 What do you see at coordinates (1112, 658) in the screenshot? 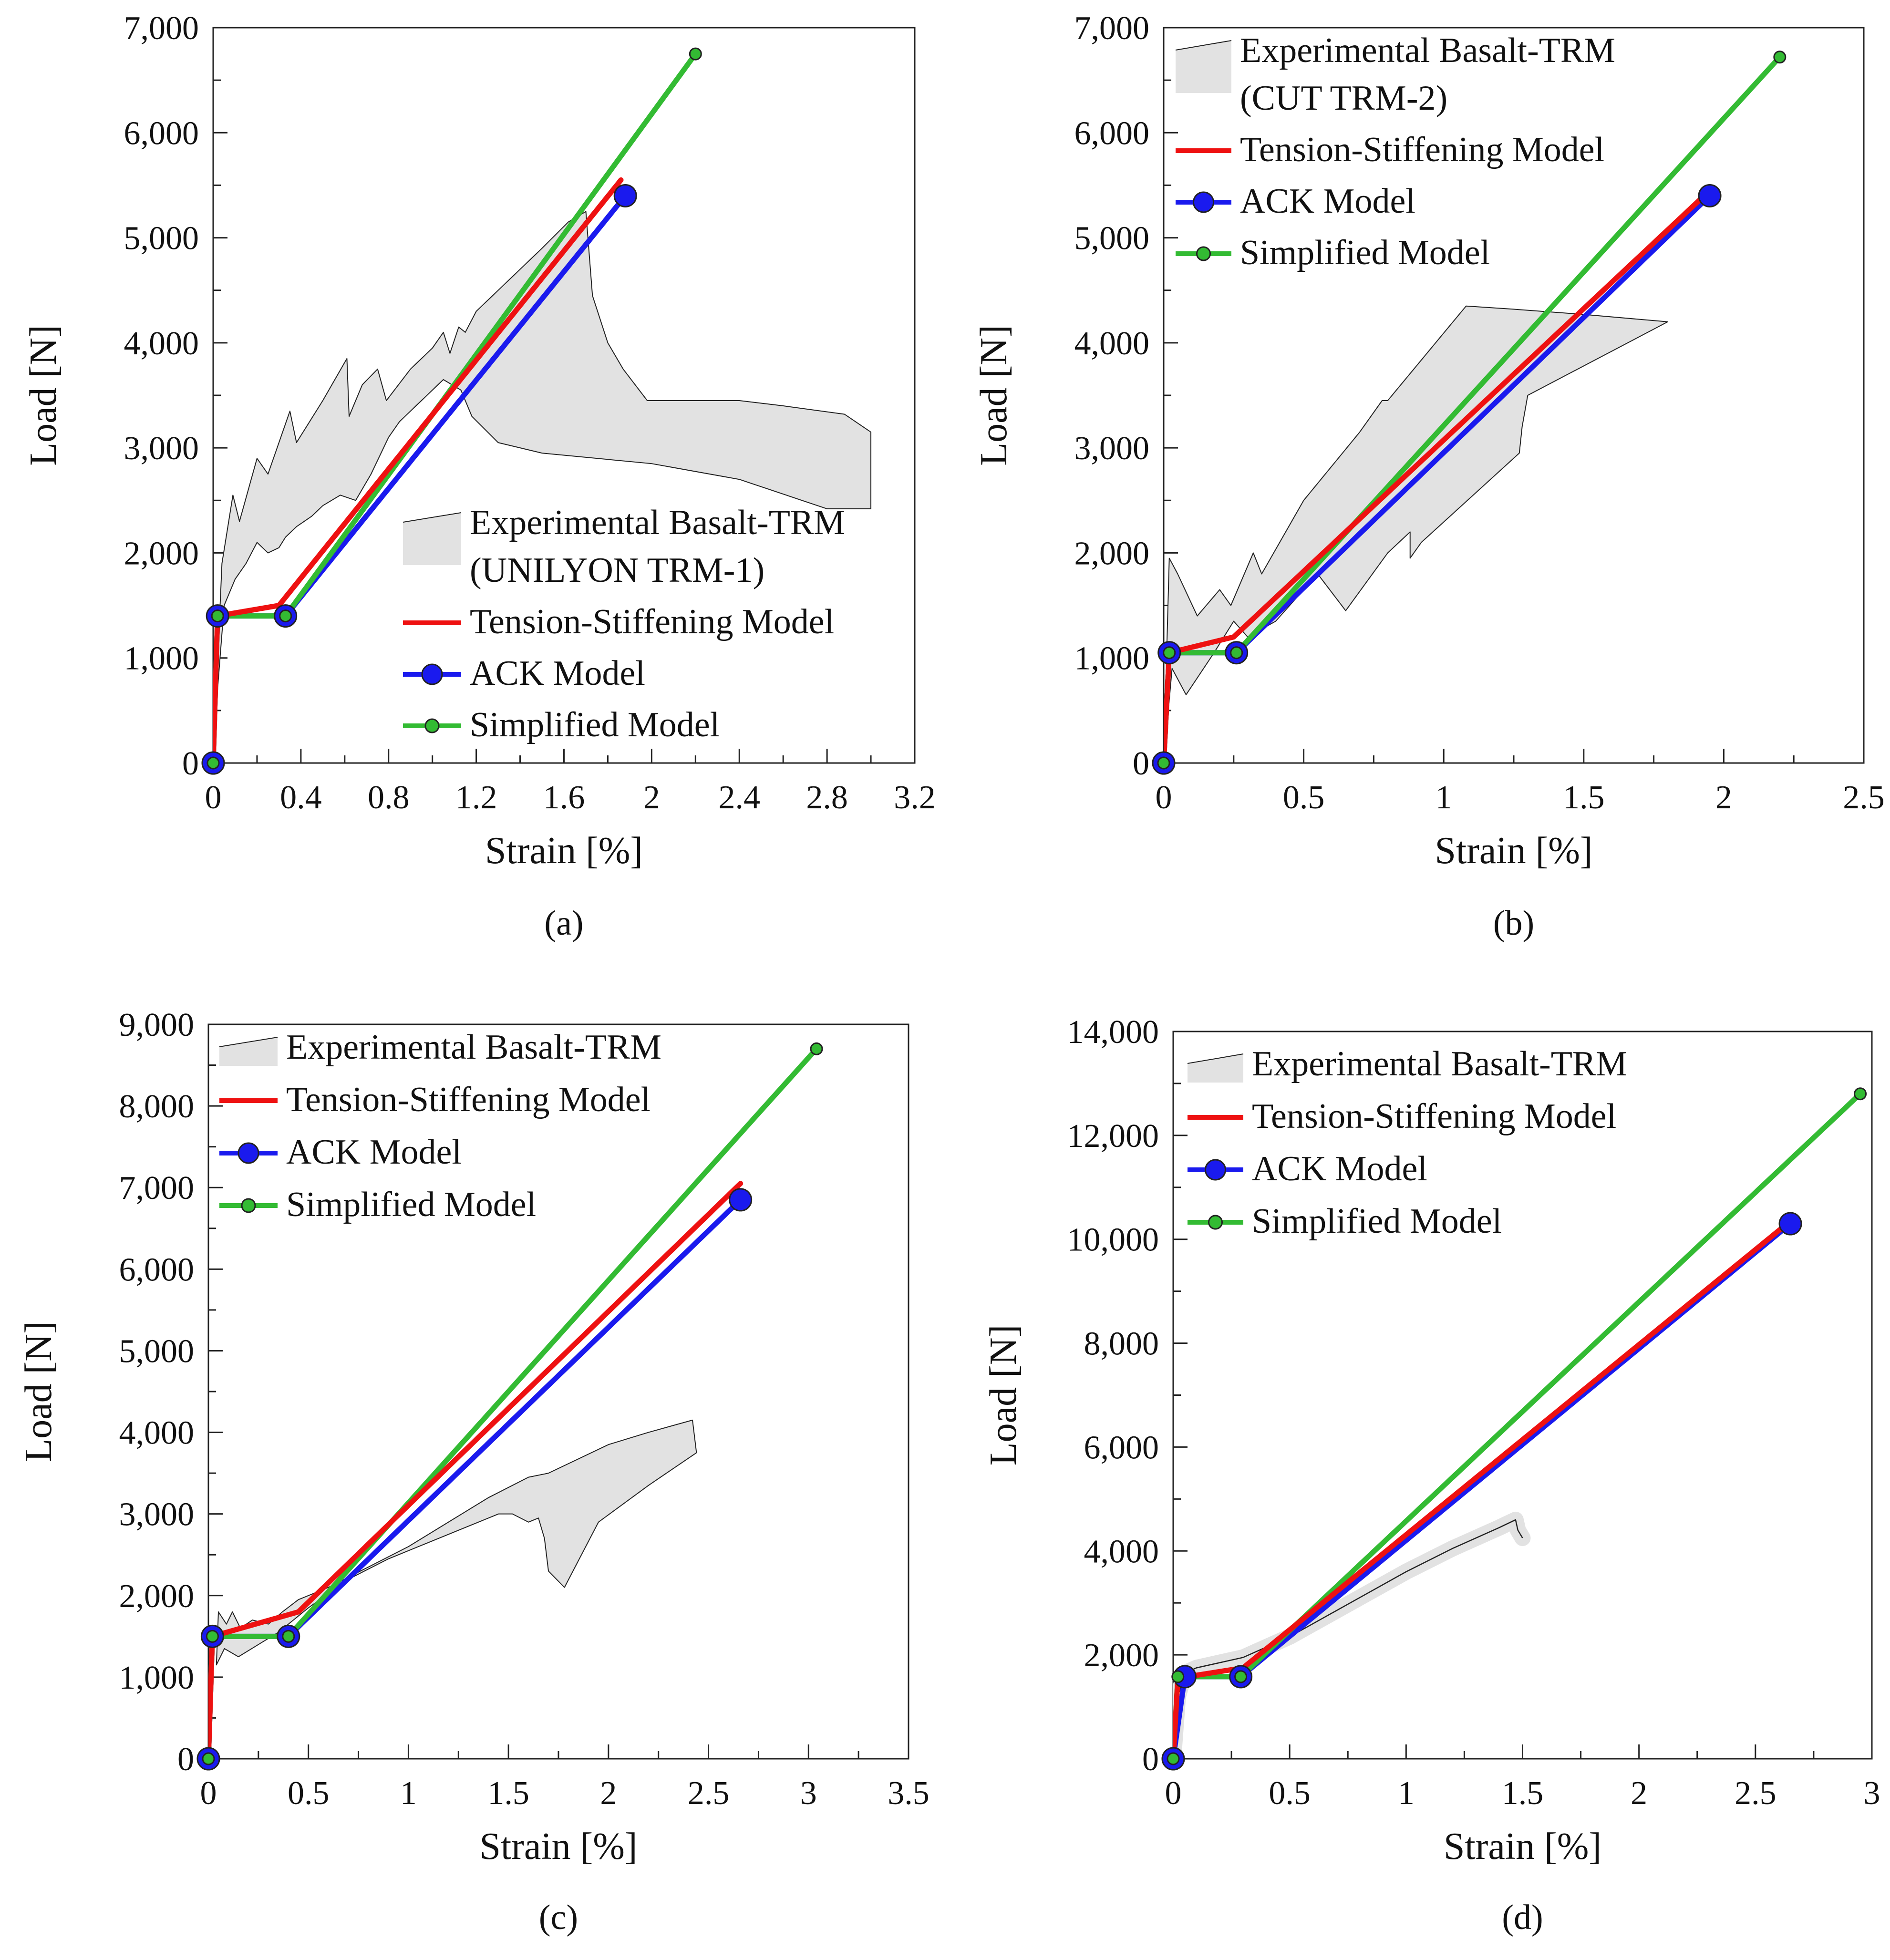
I see `y-tick-label: 1,000` at bounding box center [1112, 658].